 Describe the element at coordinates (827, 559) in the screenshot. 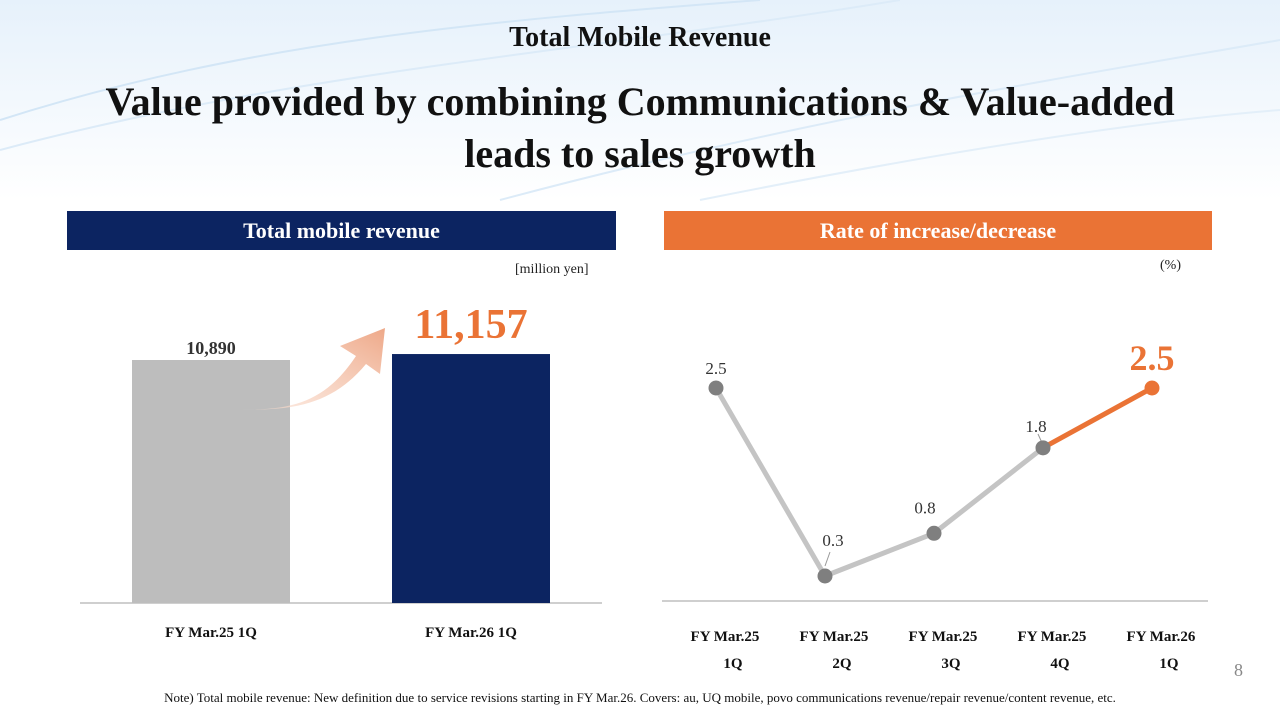

I see `leader-line` at that location.